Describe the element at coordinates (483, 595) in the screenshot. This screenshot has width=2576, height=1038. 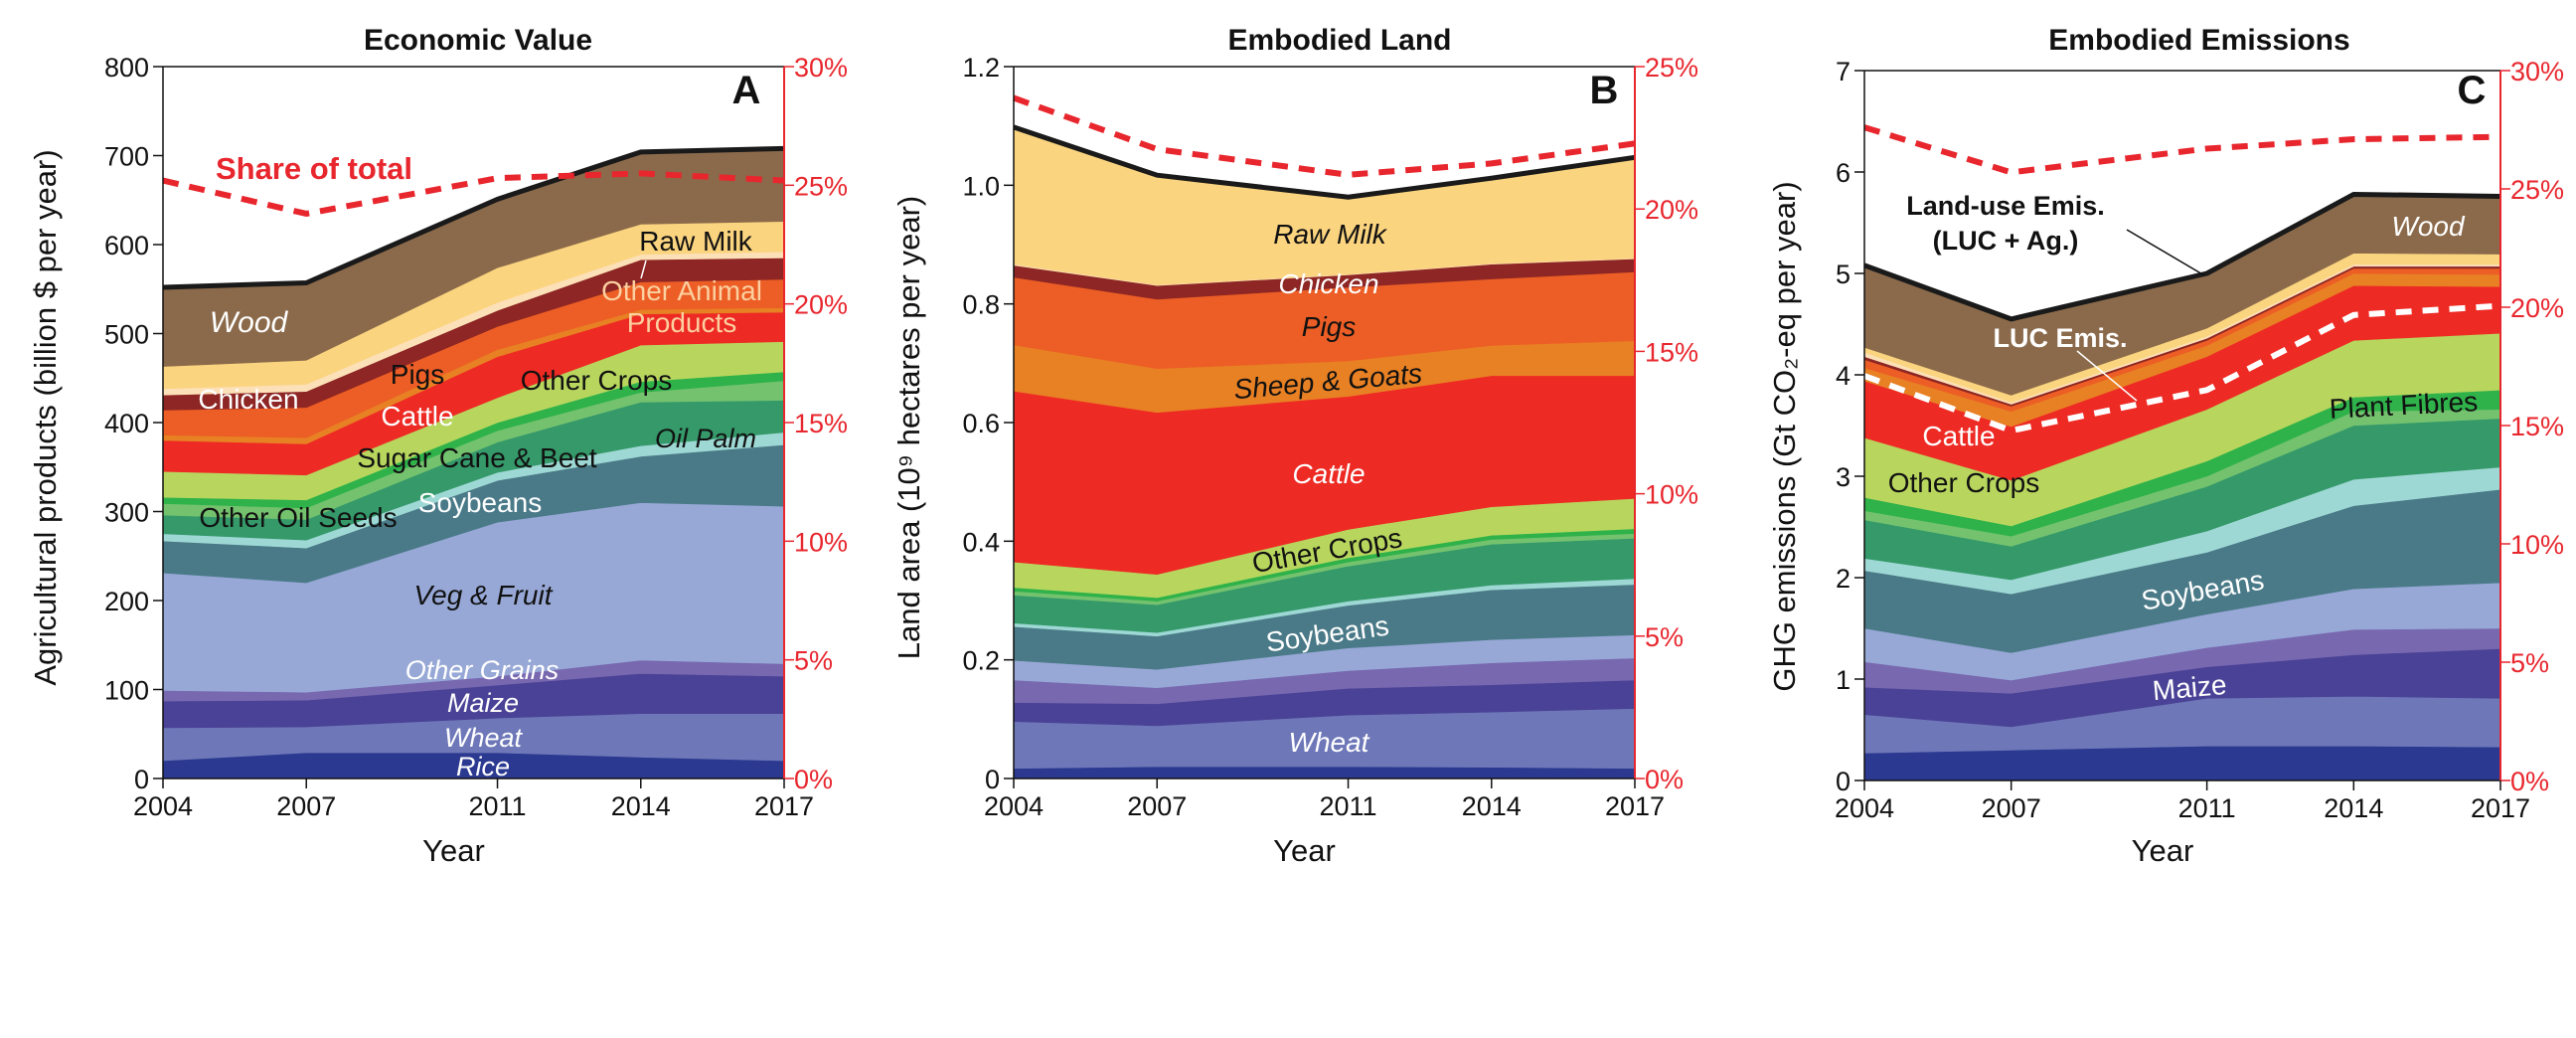
I see `series-label: Veg & Fruit` at that location.